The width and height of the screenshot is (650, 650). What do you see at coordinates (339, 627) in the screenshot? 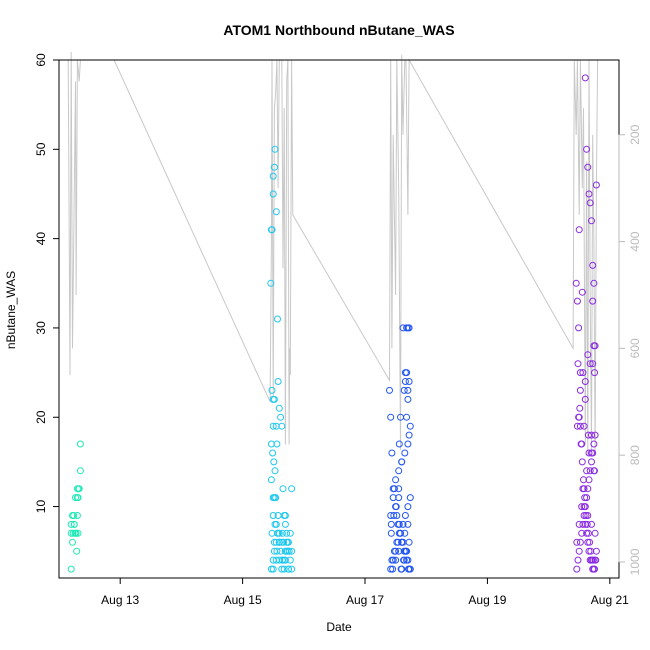
I see `x-axis-label: Date` at bounding box center [339, 627].